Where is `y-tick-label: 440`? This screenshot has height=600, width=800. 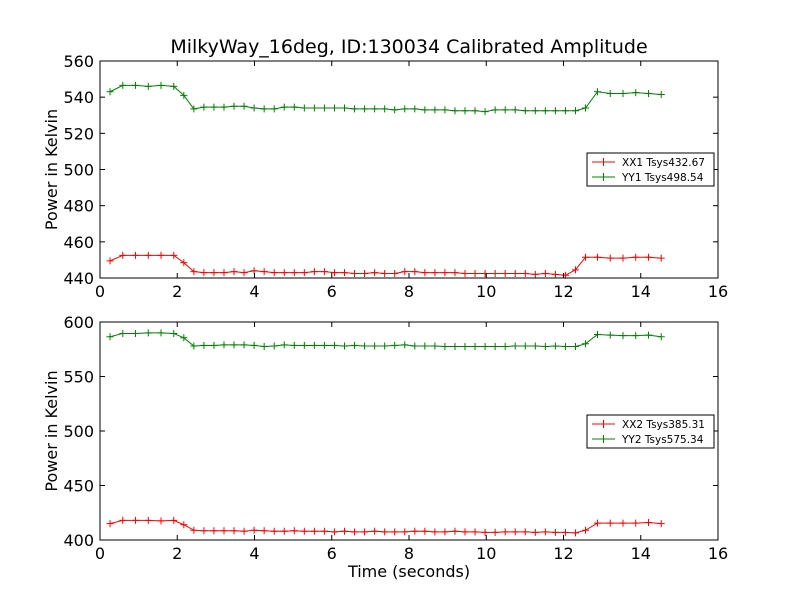 y-tick-label: 440 is located at coordinates (78, 278).